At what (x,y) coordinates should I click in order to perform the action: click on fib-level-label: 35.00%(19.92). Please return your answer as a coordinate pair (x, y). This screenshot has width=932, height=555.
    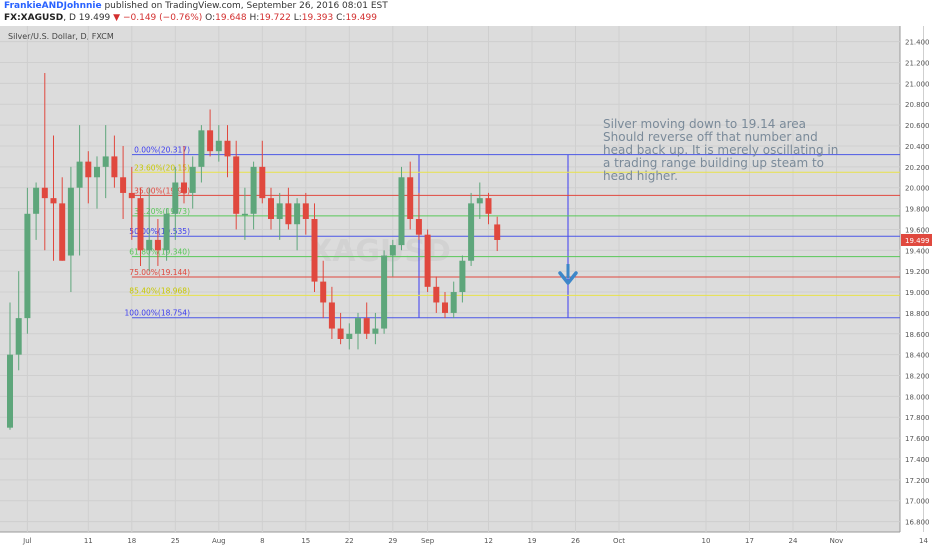
    Looking at the image, I should click on (162, 190).